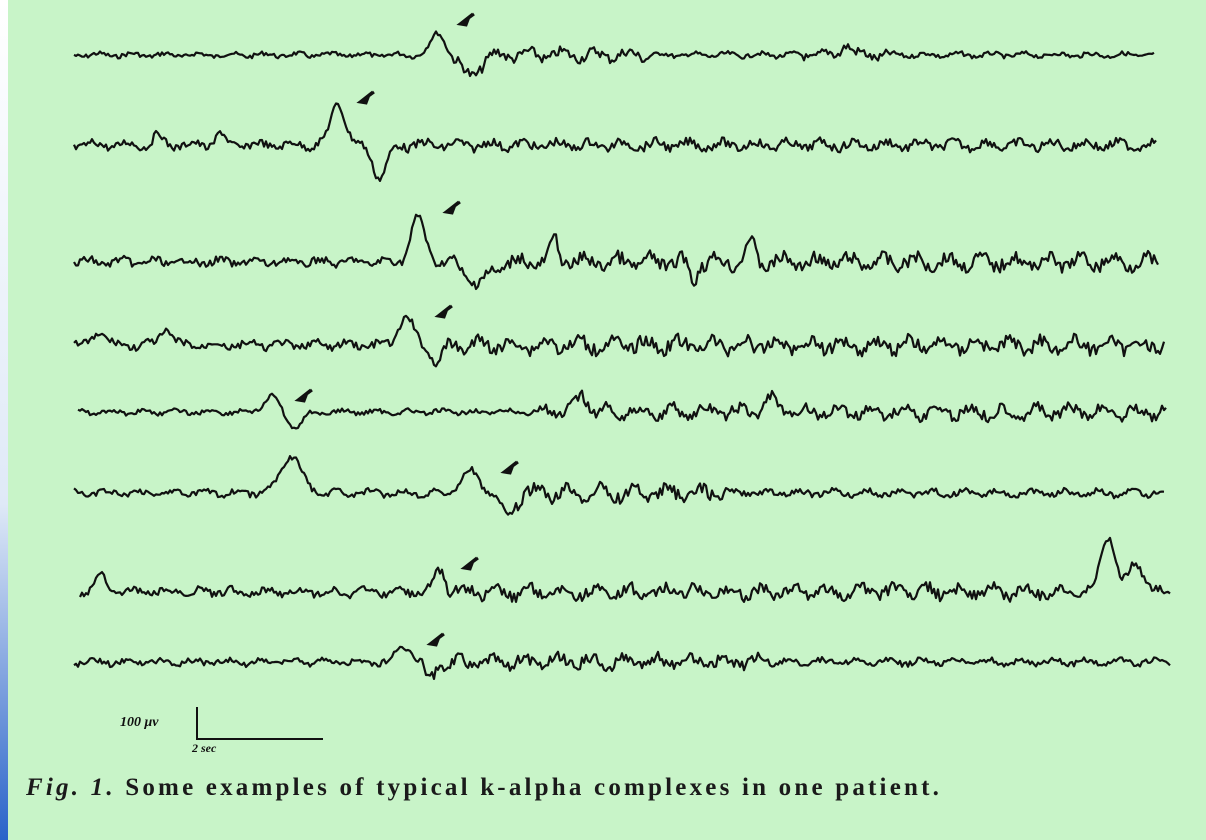 This screenshot has height=840, width=1206. I want to click on left-edge-gradient, so click(4, 420).